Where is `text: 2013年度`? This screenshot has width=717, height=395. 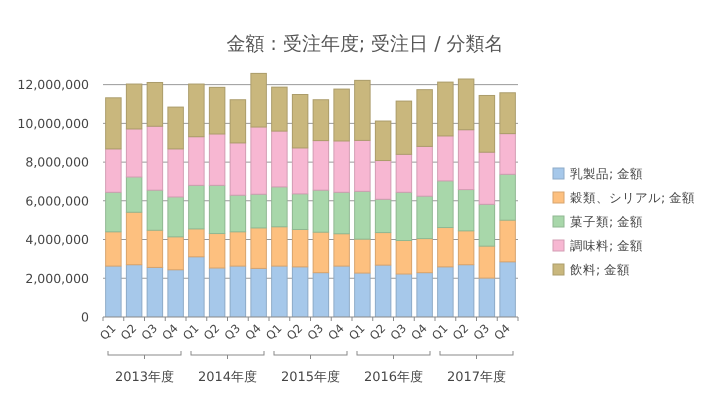
text: 2013年度 is located at coordinates (144, 377).